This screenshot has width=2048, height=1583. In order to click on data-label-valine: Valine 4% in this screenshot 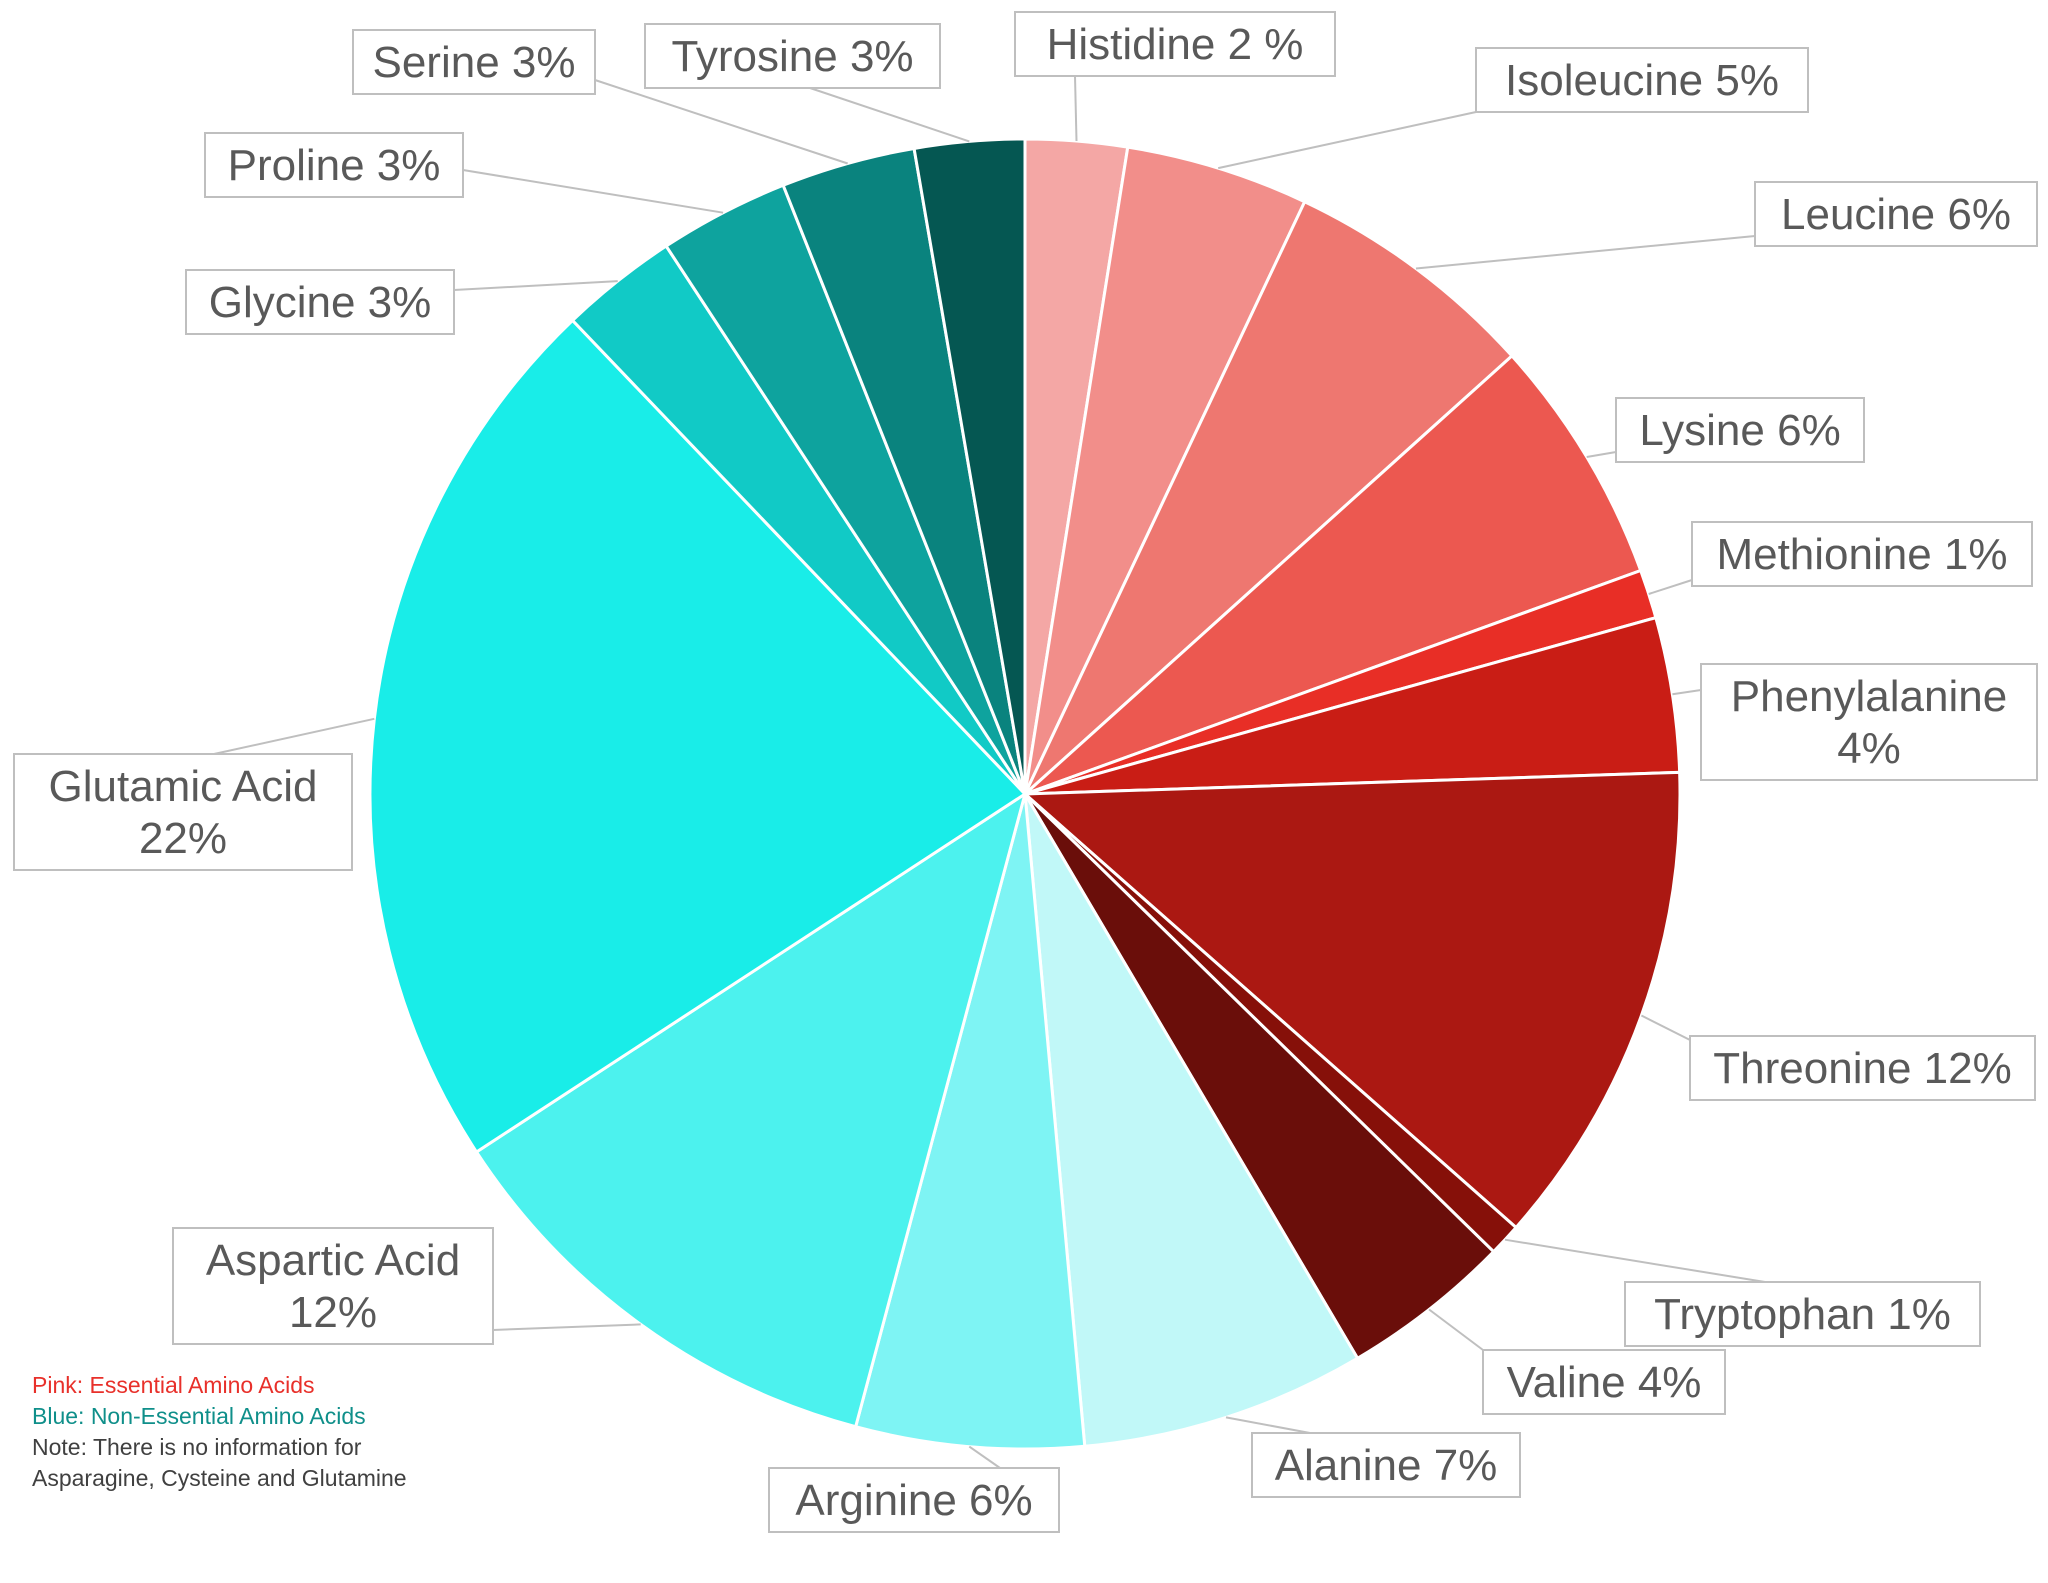, I will do `click(1604, 1382)`.